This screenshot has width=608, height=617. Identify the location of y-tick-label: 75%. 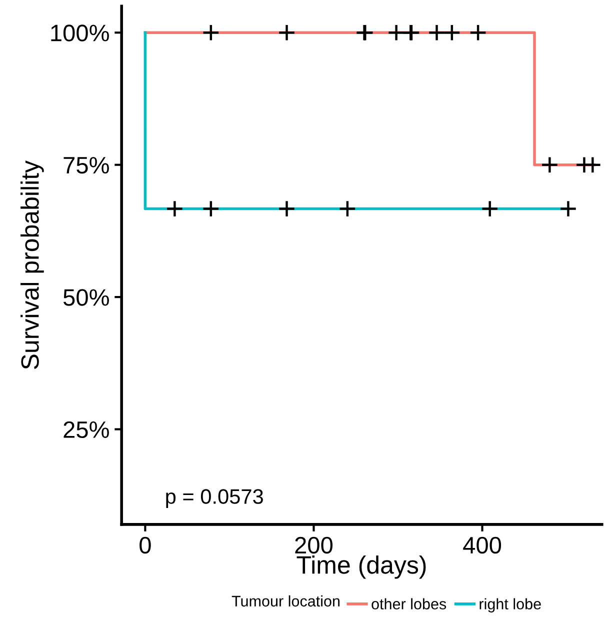
(86, 165).